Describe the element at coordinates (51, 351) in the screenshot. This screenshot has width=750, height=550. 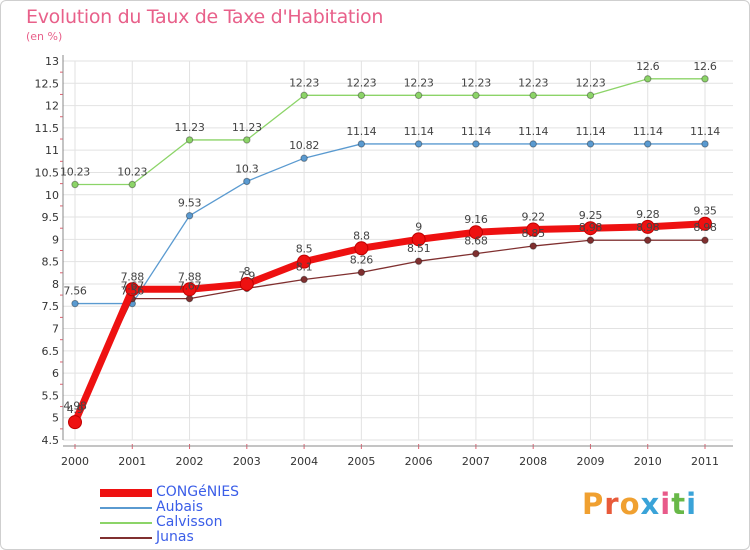
I see `y-tick-label: 6.5` at that location.